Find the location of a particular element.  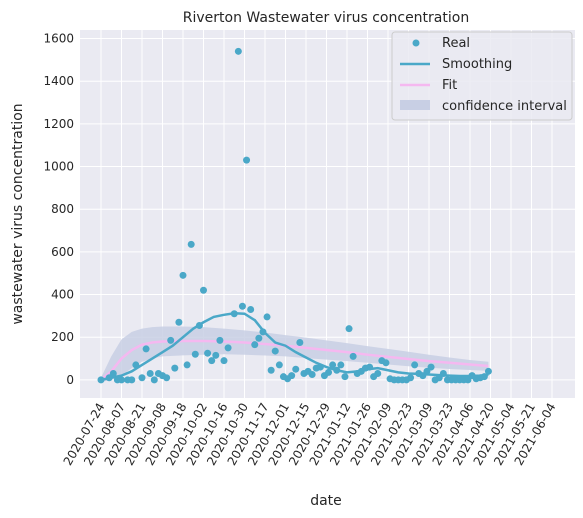

x-axis-label: date is located at coordinates (326, 501).